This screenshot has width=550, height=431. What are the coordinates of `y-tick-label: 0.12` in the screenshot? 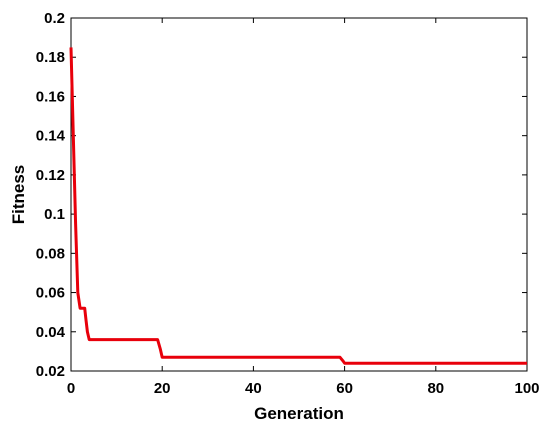 It's located at (50, 175).